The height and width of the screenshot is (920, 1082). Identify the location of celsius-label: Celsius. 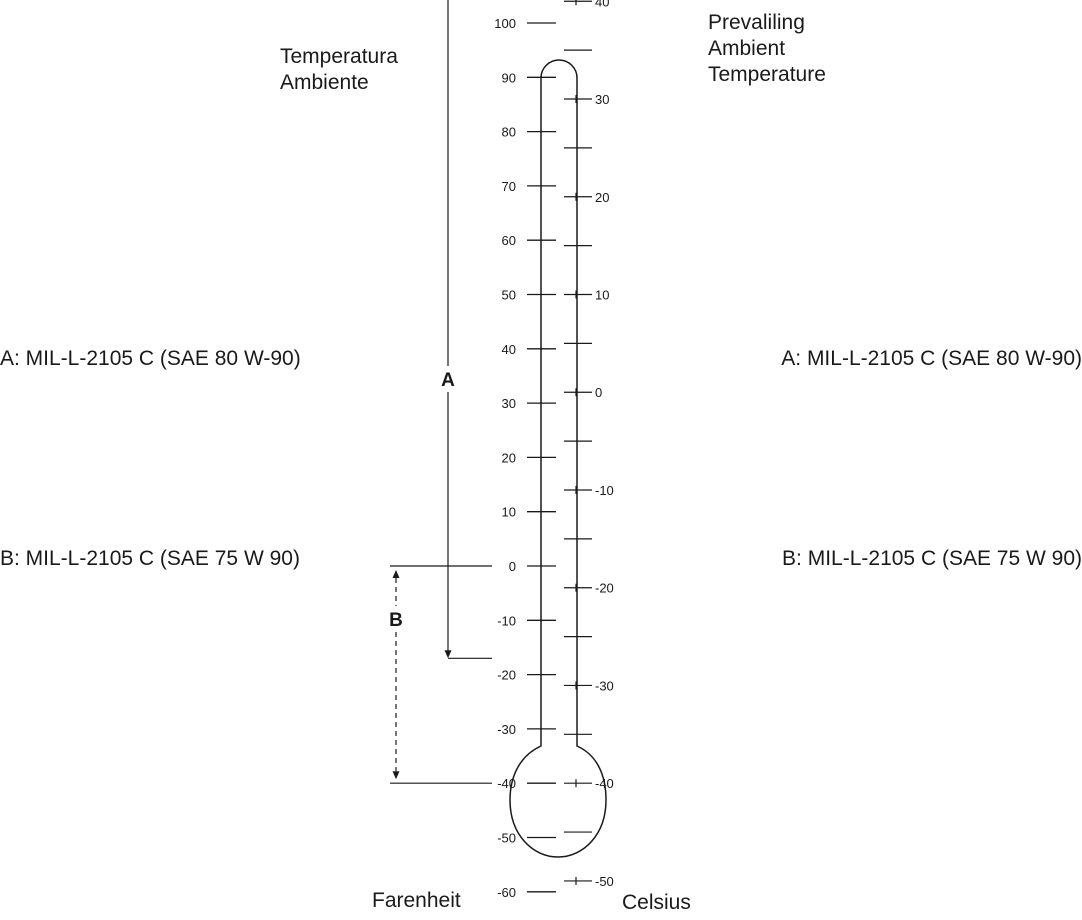
(656, 902).